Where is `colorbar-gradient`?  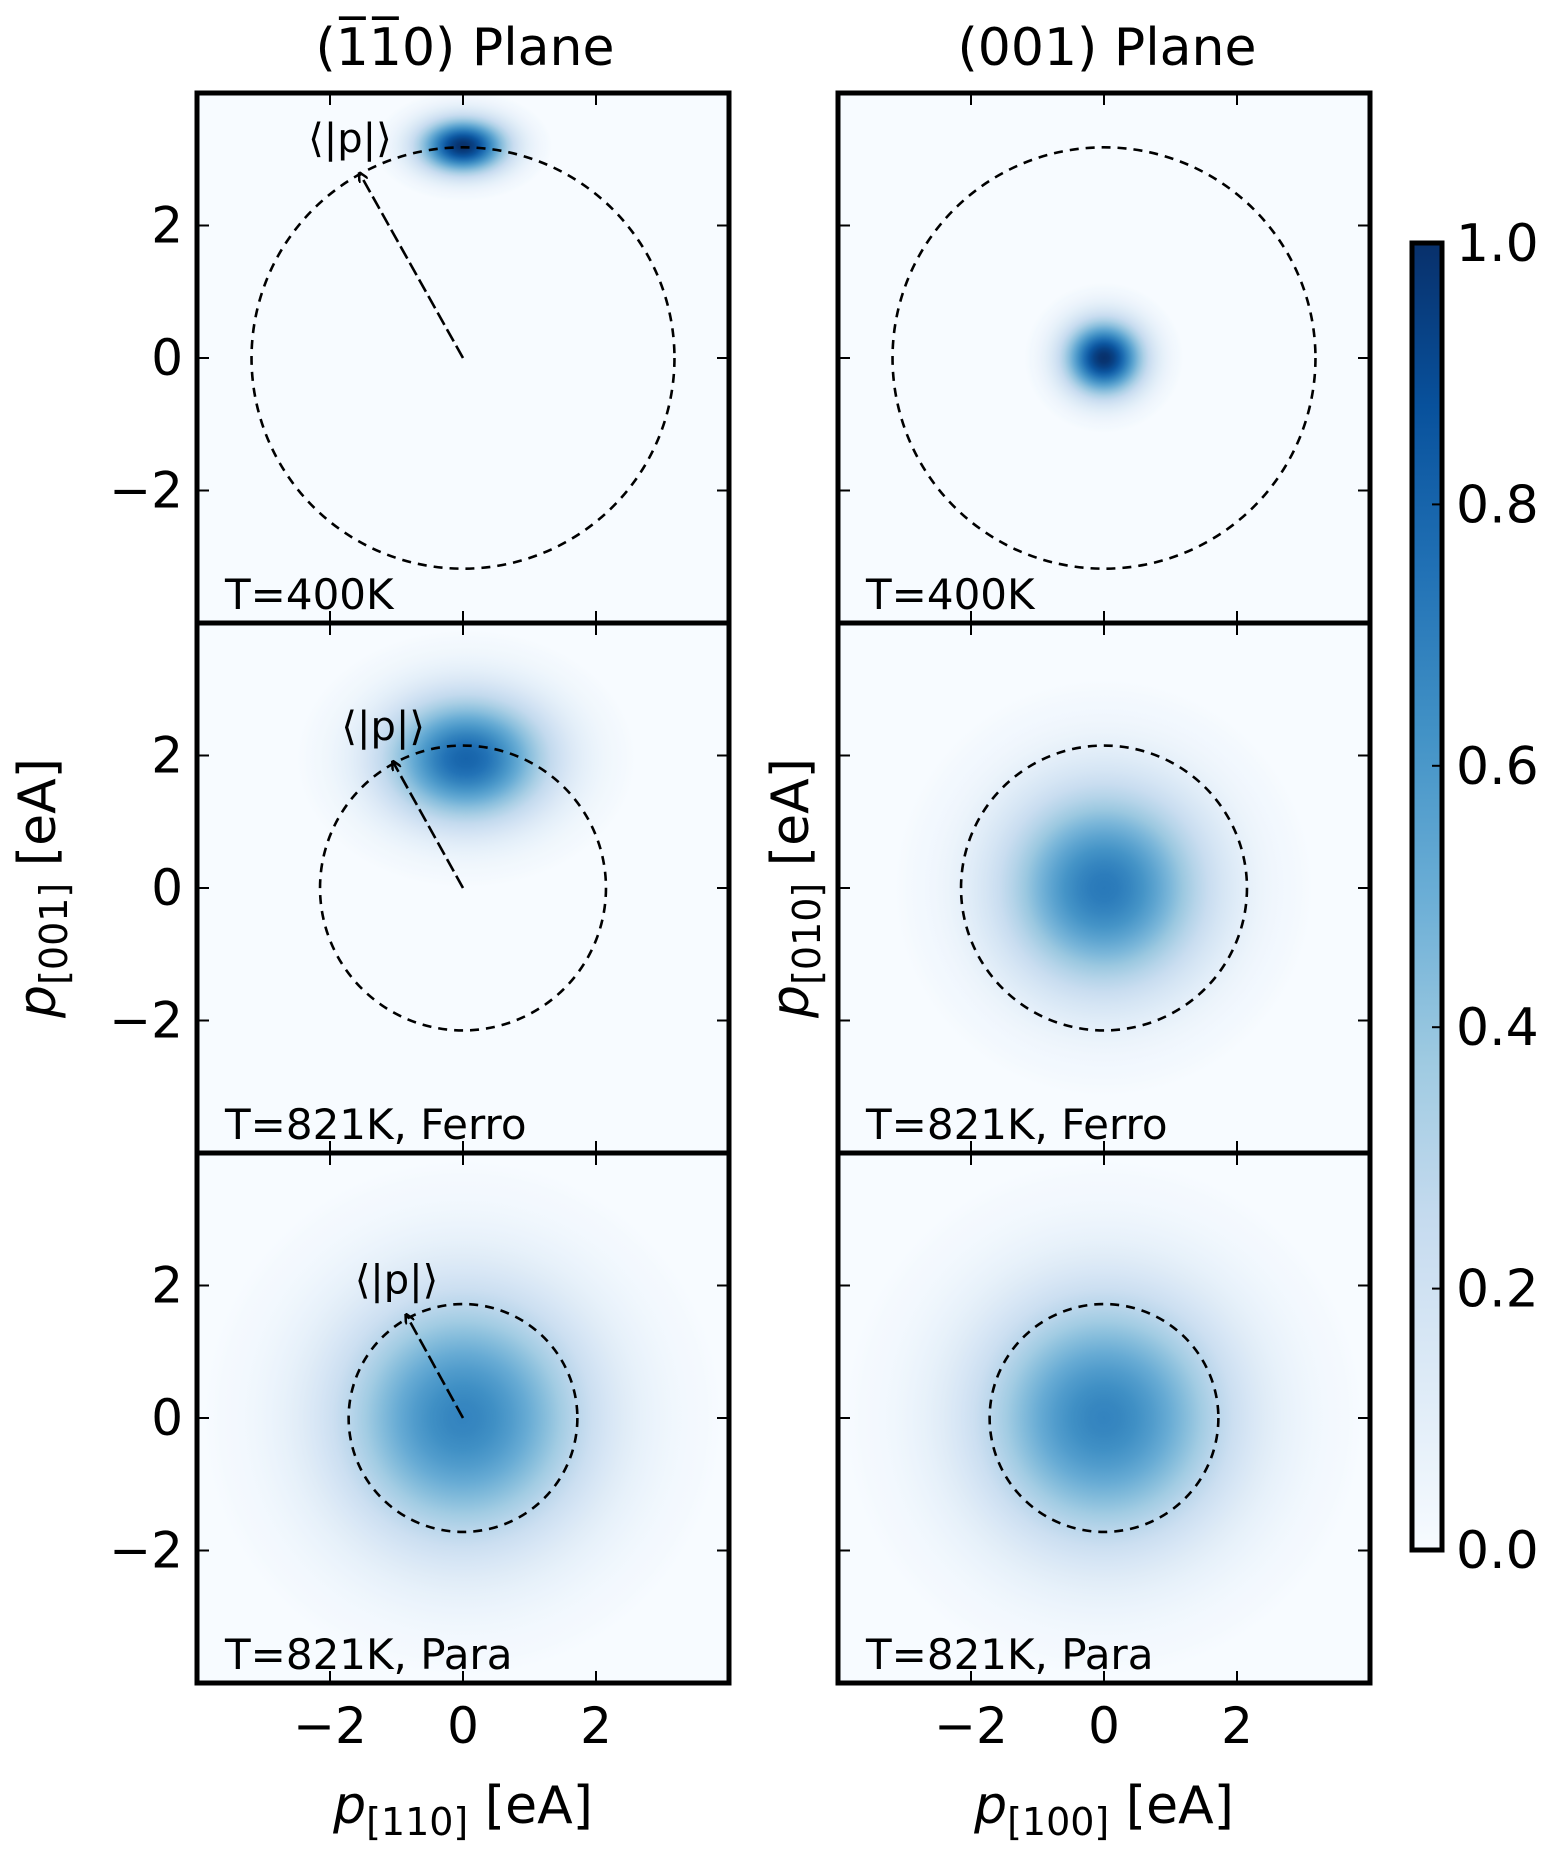
colorbar-gradient is located at coordinates (1427, 896).